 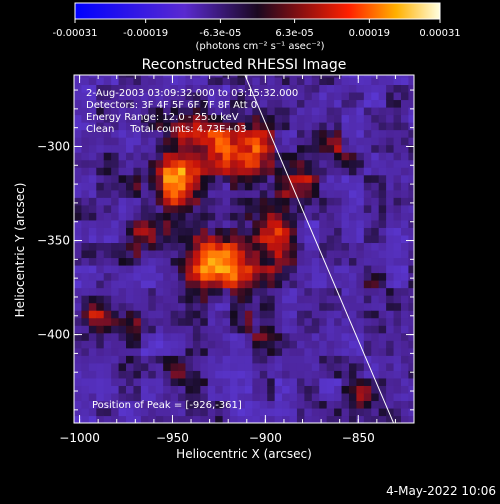 I want to click on chart-title: Reconstructed RHESSI Image, so click(x=244, y=65).